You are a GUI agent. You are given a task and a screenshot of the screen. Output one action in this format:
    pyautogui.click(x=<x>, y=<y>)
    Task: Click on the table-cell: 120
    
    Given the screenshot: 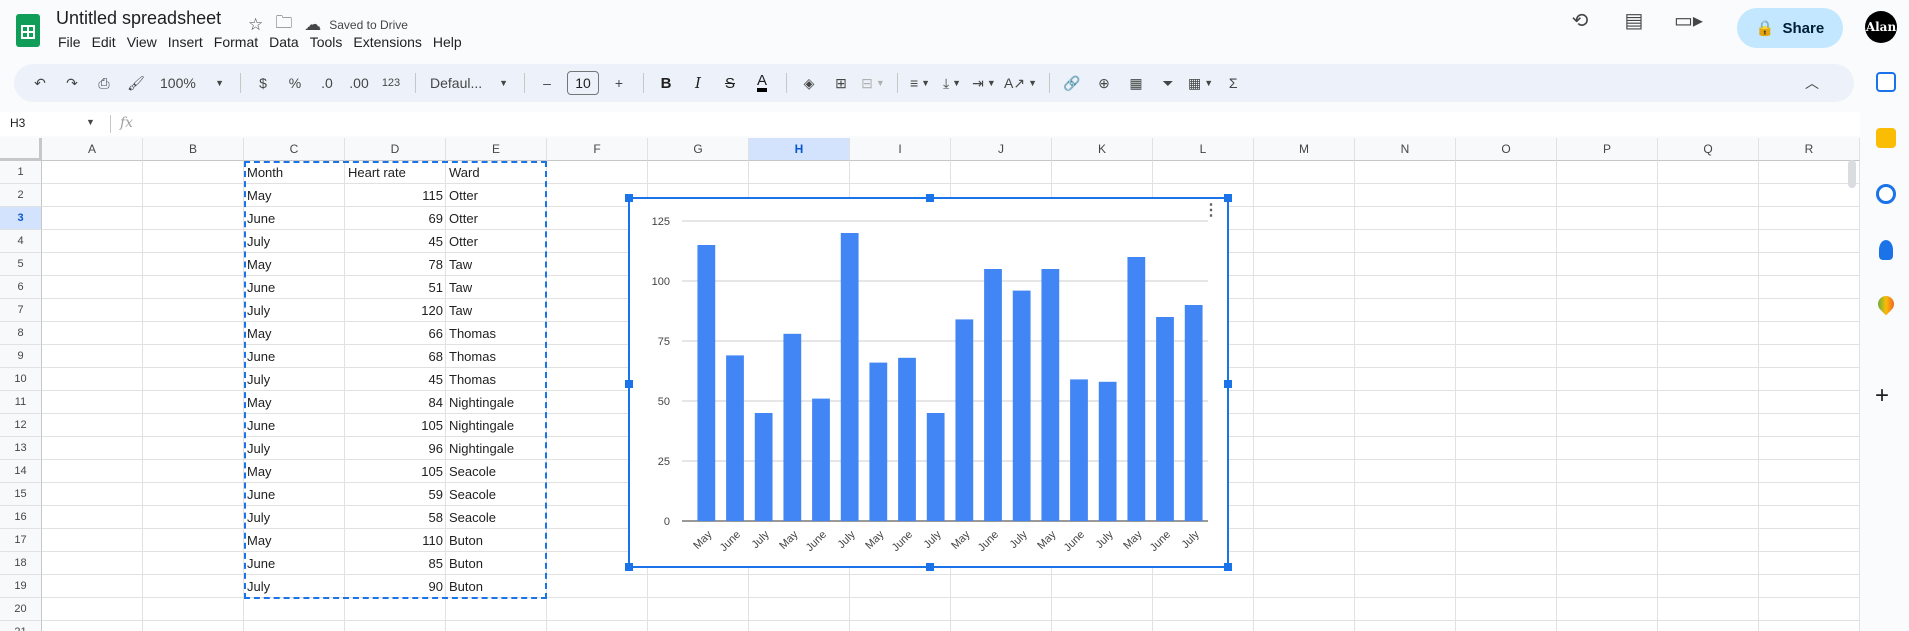 What is the action you would take?
    pyautogui.click(x=432, y=310)
    